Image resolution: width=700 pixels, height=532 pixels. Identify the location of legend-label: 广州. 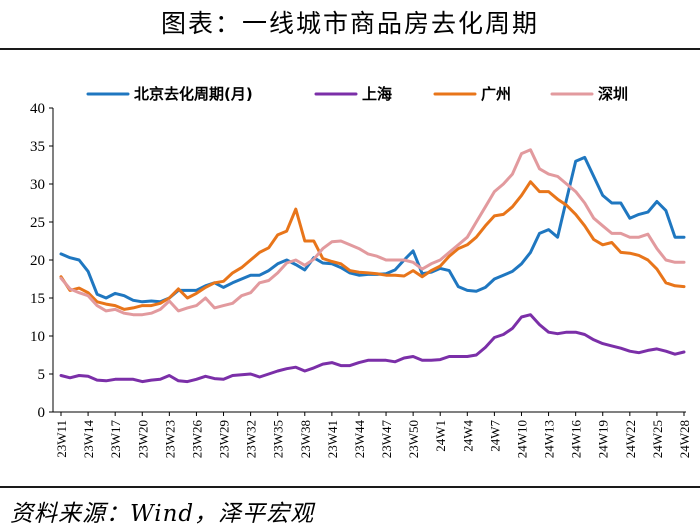
(496, 94).